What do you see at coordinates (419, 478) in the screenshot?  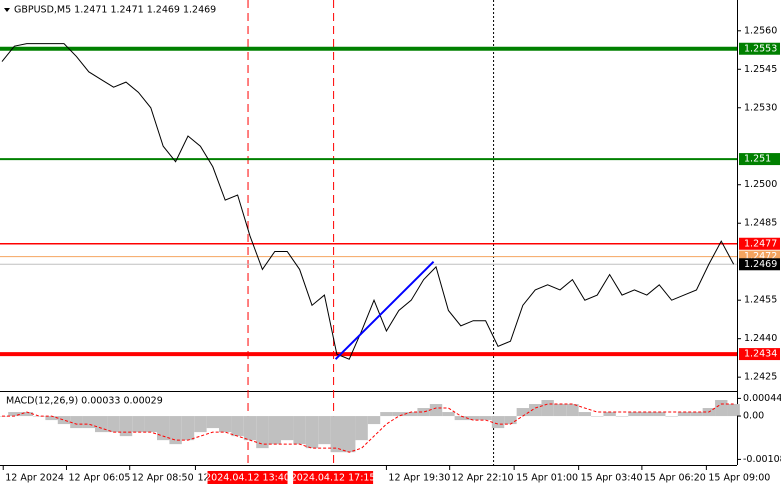 I see `x-tick-label: 12 Apr 19:30` at bounding box center [419, 478].